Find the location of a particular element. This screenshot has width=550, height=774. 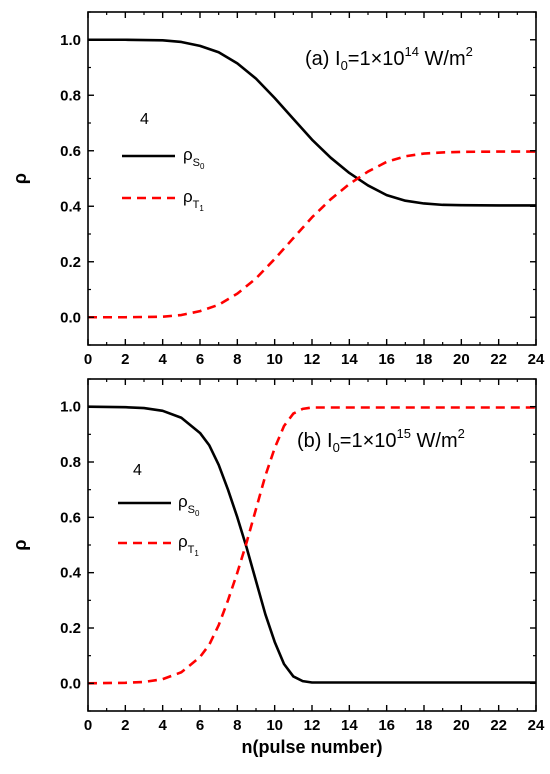

panel-annotation: (a) I0=1×1014 W/m2 is located at coordinates (389, 58).